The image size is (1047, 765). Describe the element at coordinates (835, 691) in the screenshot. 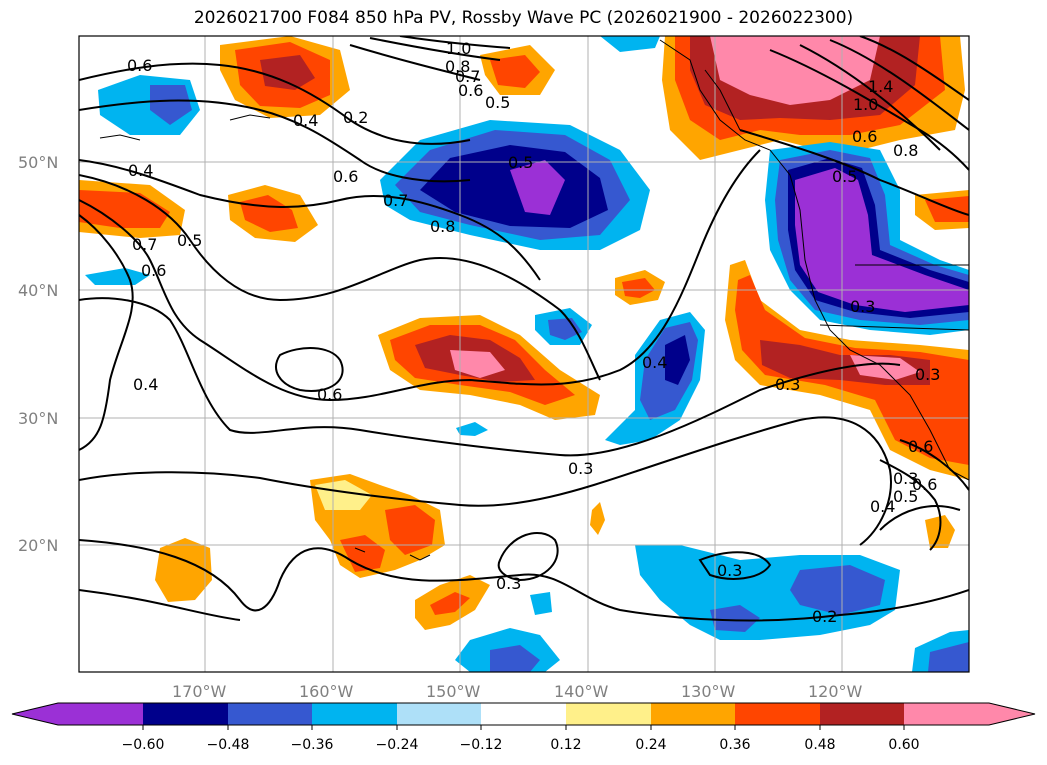

I see `lon-label-120w: 120°W` at that location.